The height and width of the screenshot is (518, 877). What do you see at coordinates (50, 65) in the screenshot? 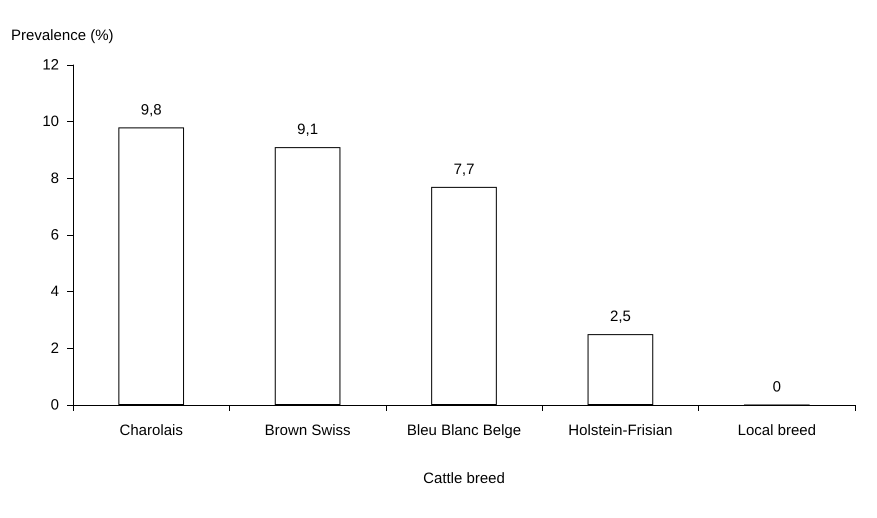
I see `y-tick-label: 12` at bounding box center [50, 65].